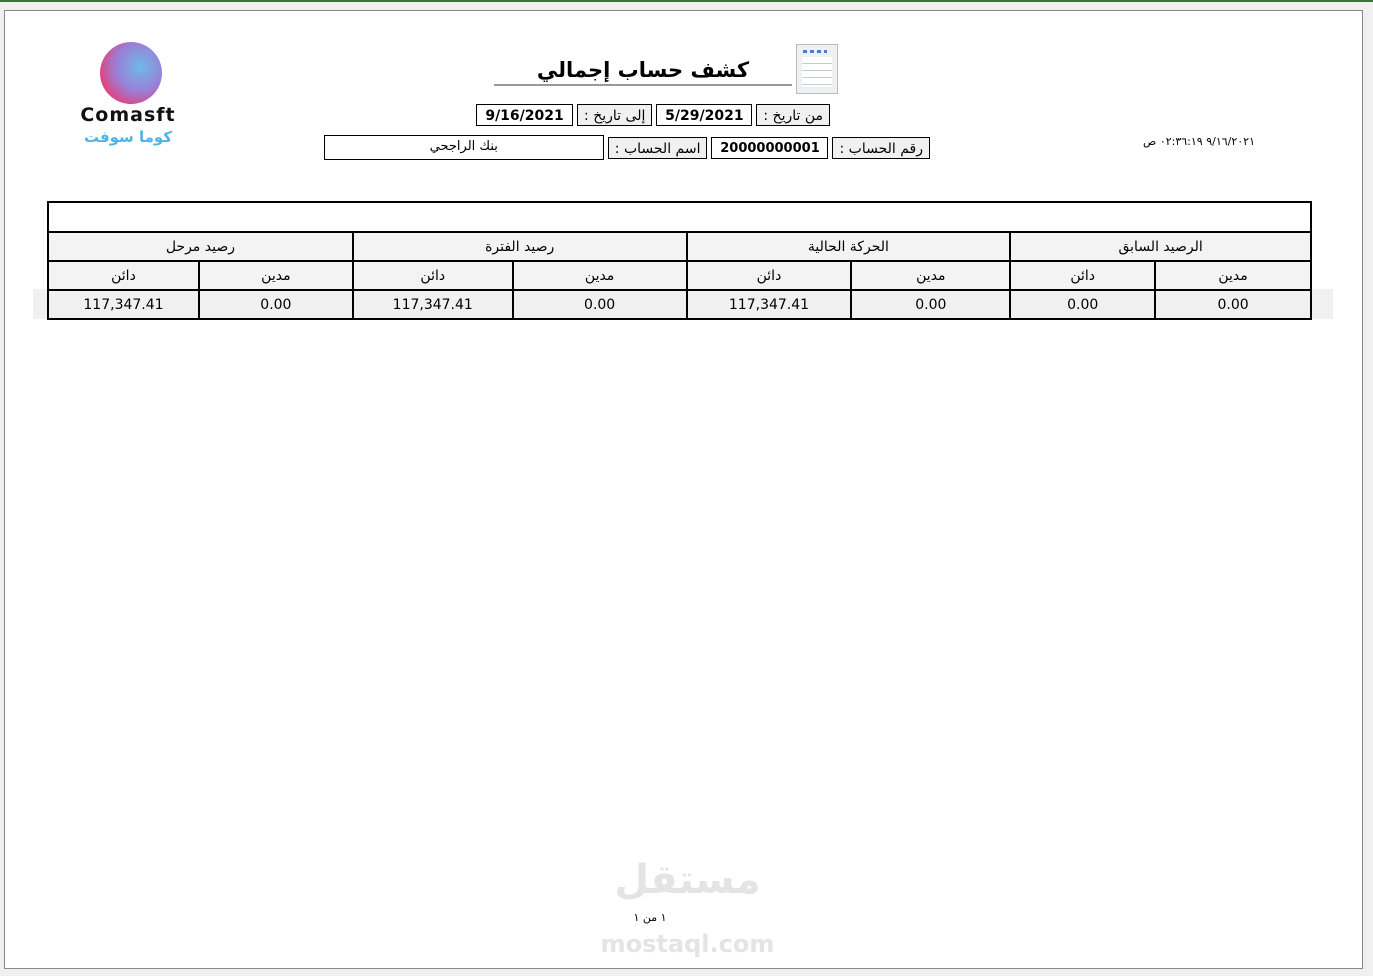 This screenshot has height=976, width=1373. I want to click on logo-arabic-text: كوما سوفت, so click(128, 137).